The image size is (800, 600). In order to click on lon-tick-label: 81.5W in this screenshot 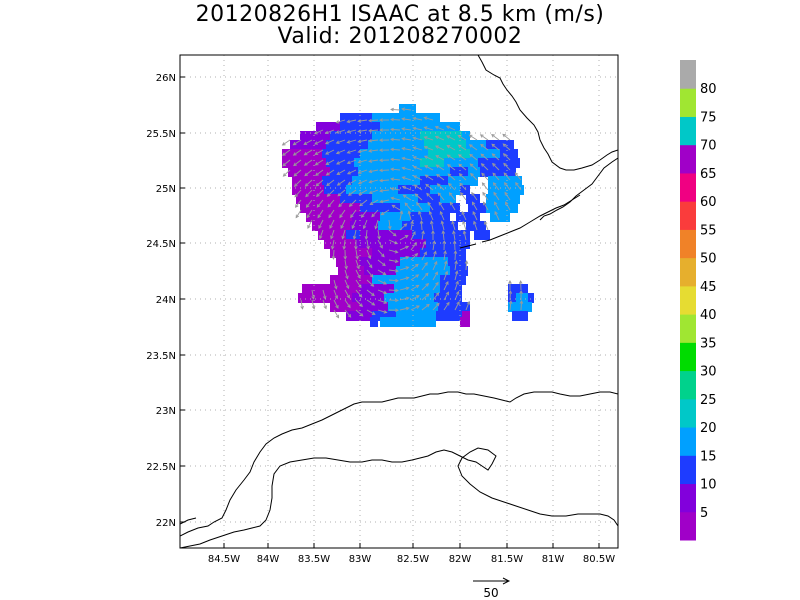, I will do `click(507, 559)`.